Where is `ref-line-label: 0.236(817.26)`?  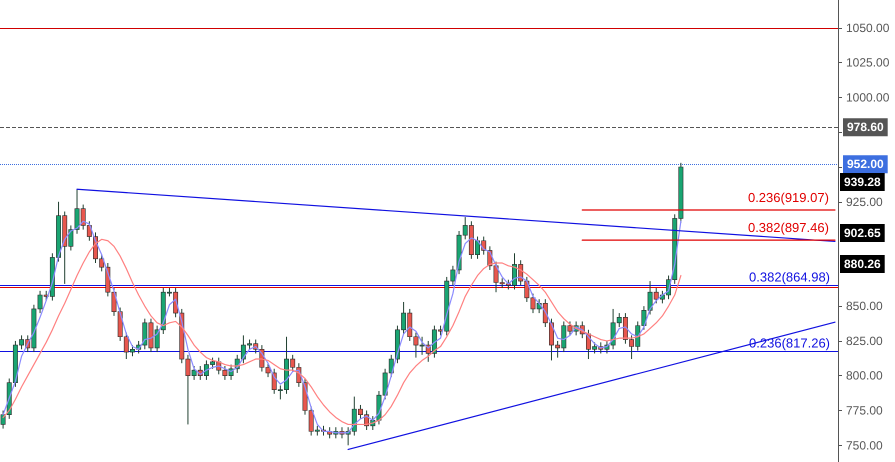 ref-line-label: 0.236(817.26) is located at coordinates (789, 343).